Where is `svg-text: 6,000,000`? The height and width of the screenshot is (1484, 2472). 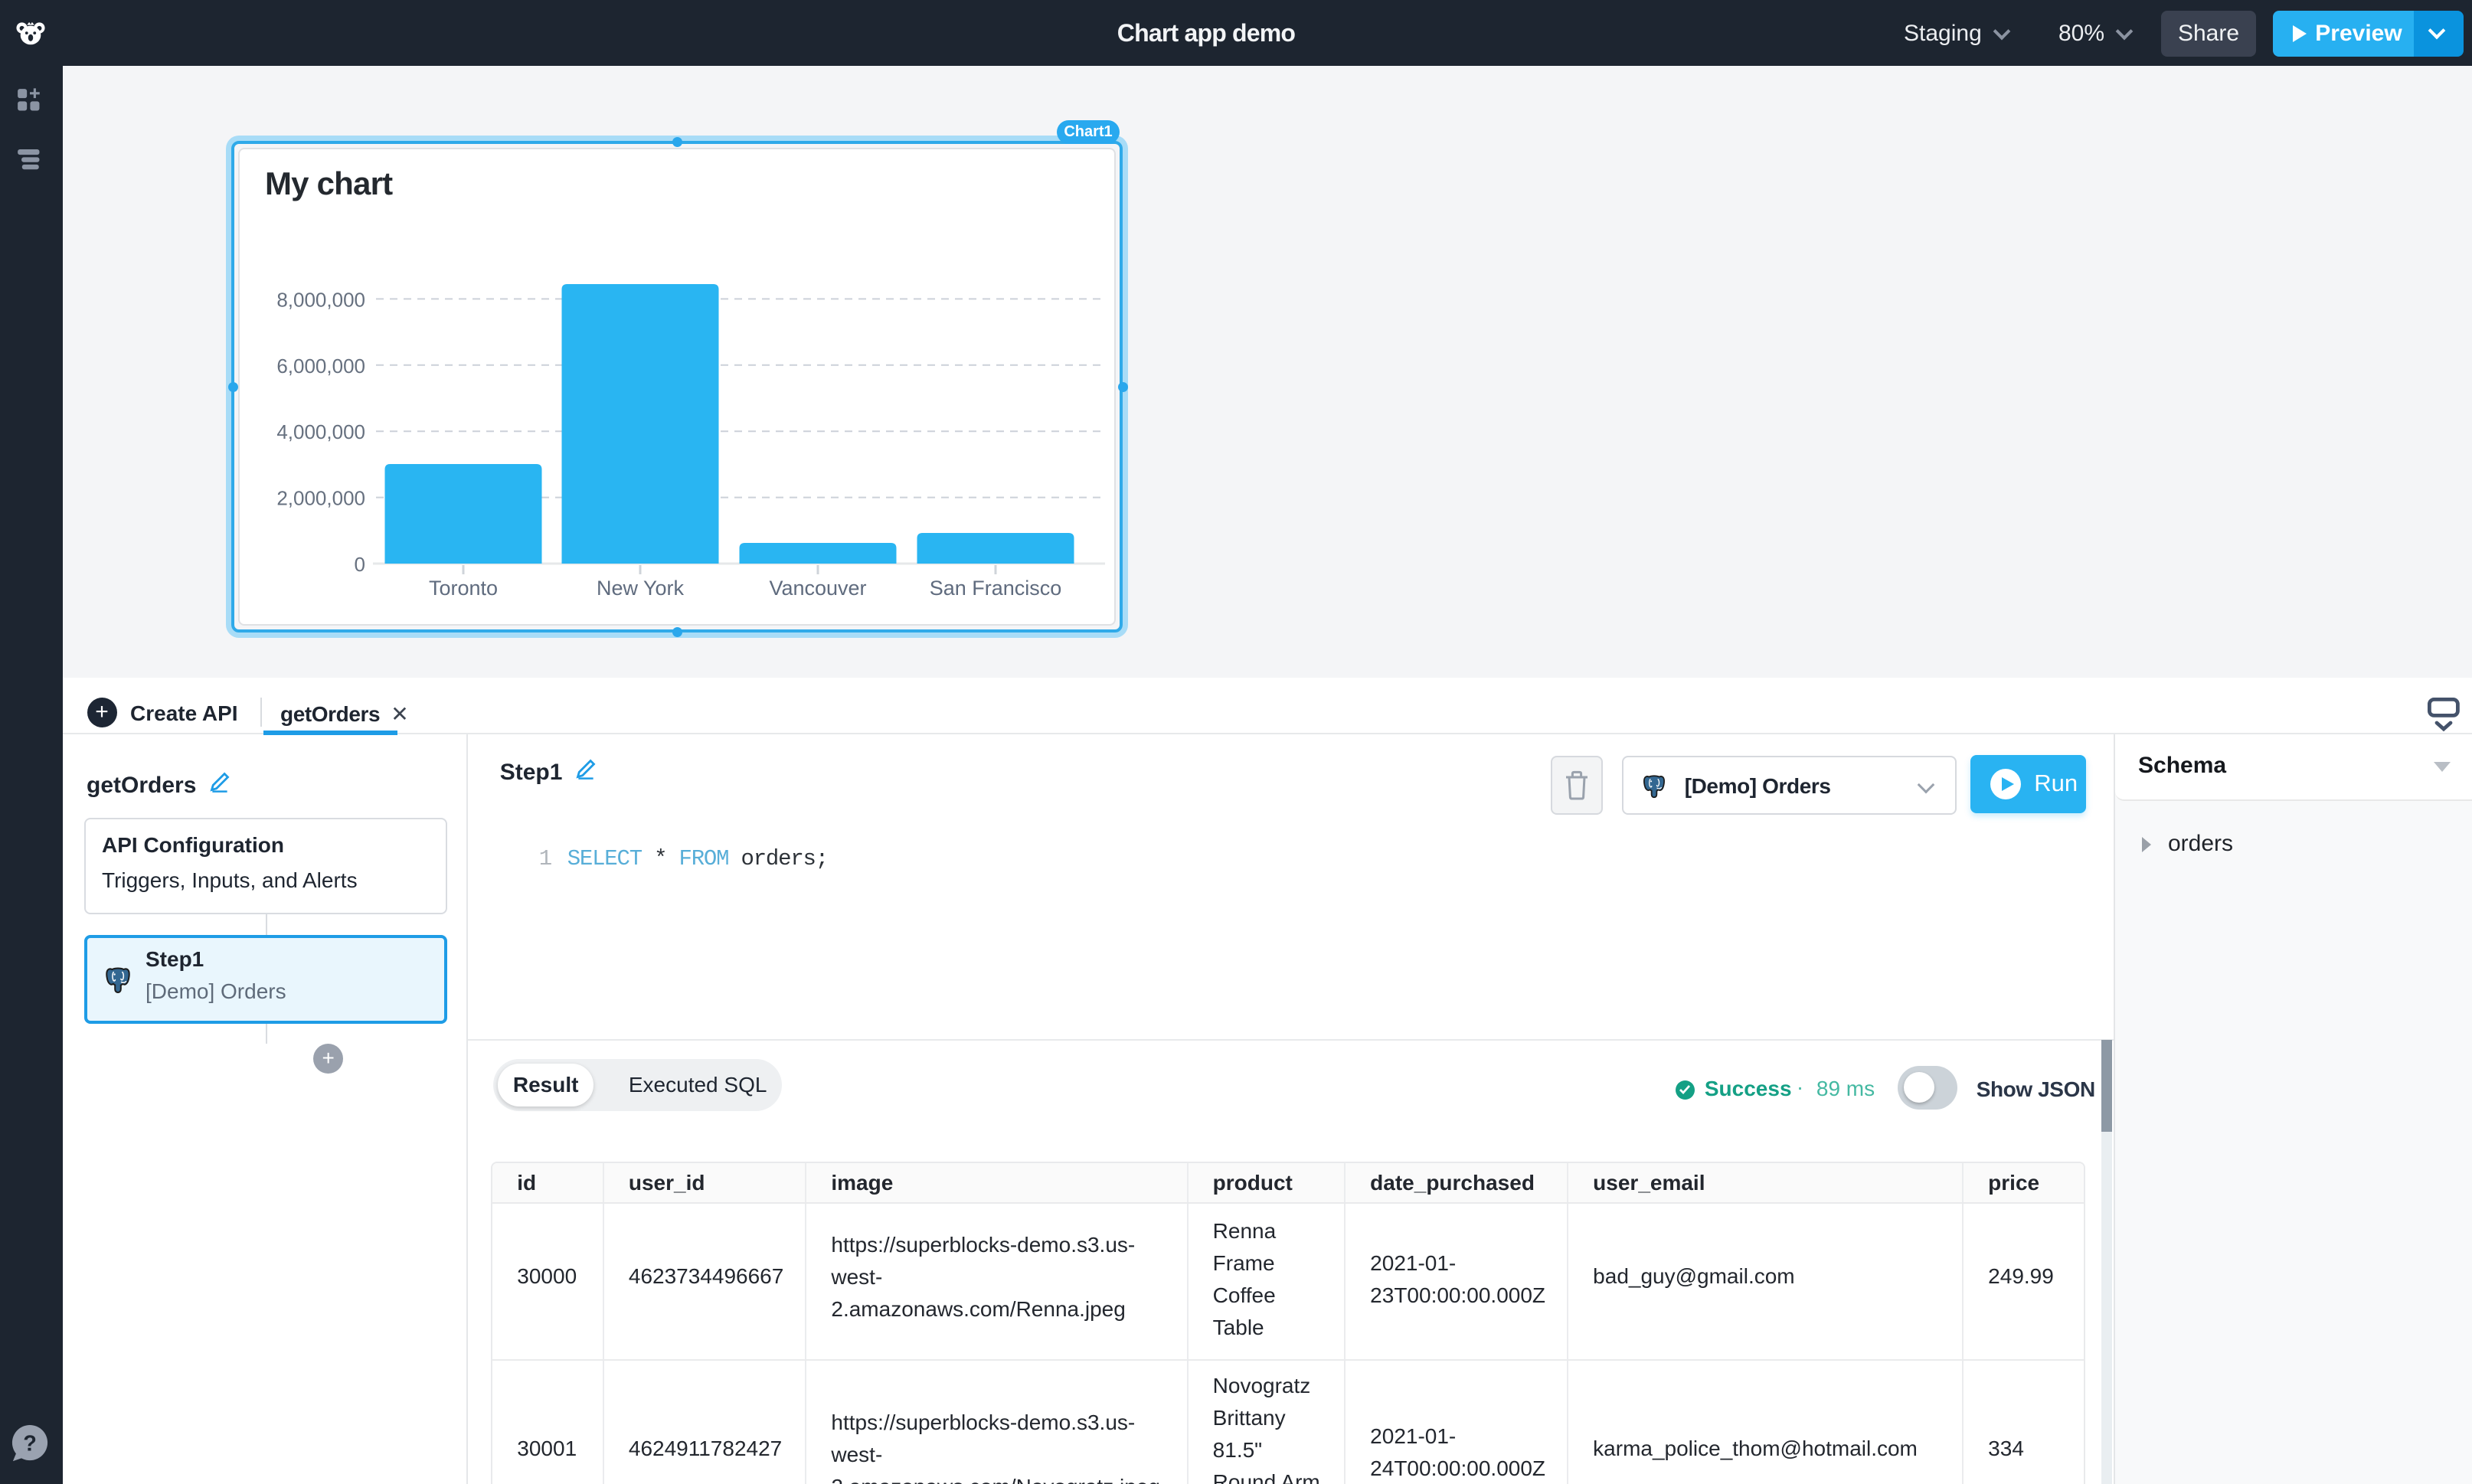 svg-text: 6,000,000 is located at coordinates (321, 366).